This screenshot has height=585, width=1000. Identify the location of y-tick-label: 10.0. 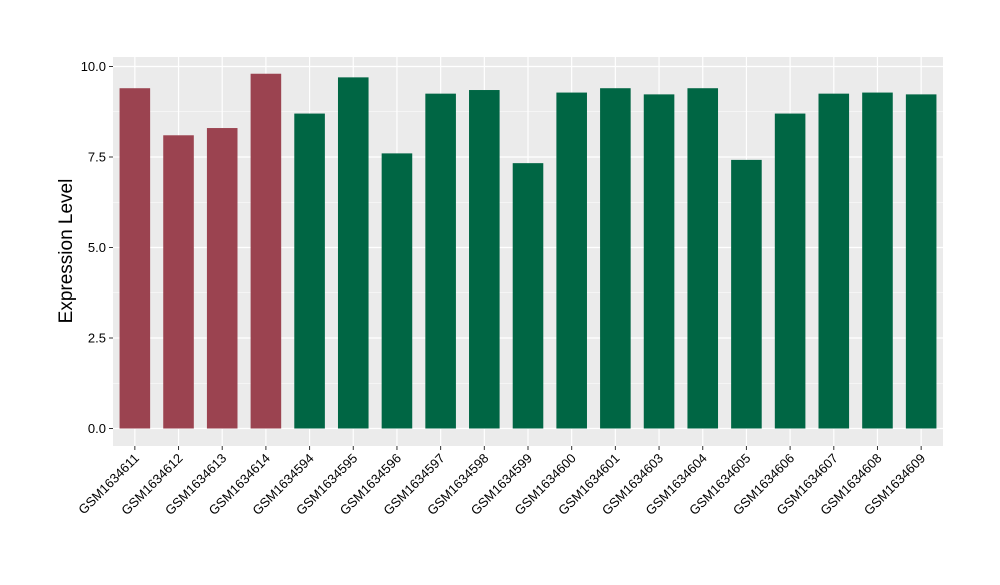
(93, 66).